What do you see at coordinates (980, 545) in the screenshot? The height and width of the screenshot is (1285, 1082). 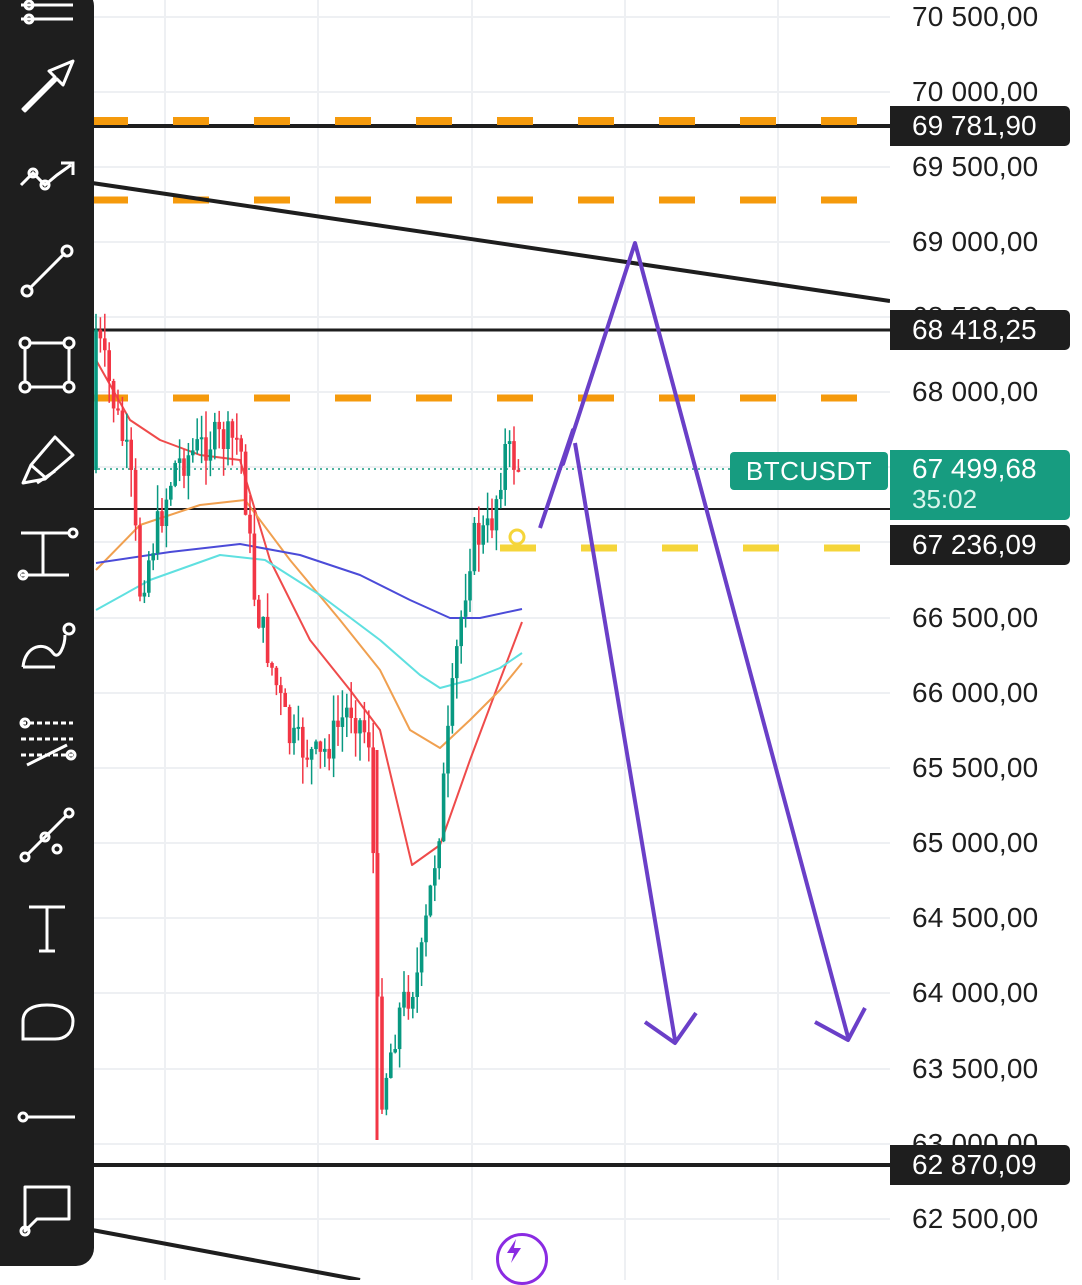 I see `level-price-tag: 67 236,09` at bounding box center [980, 545].